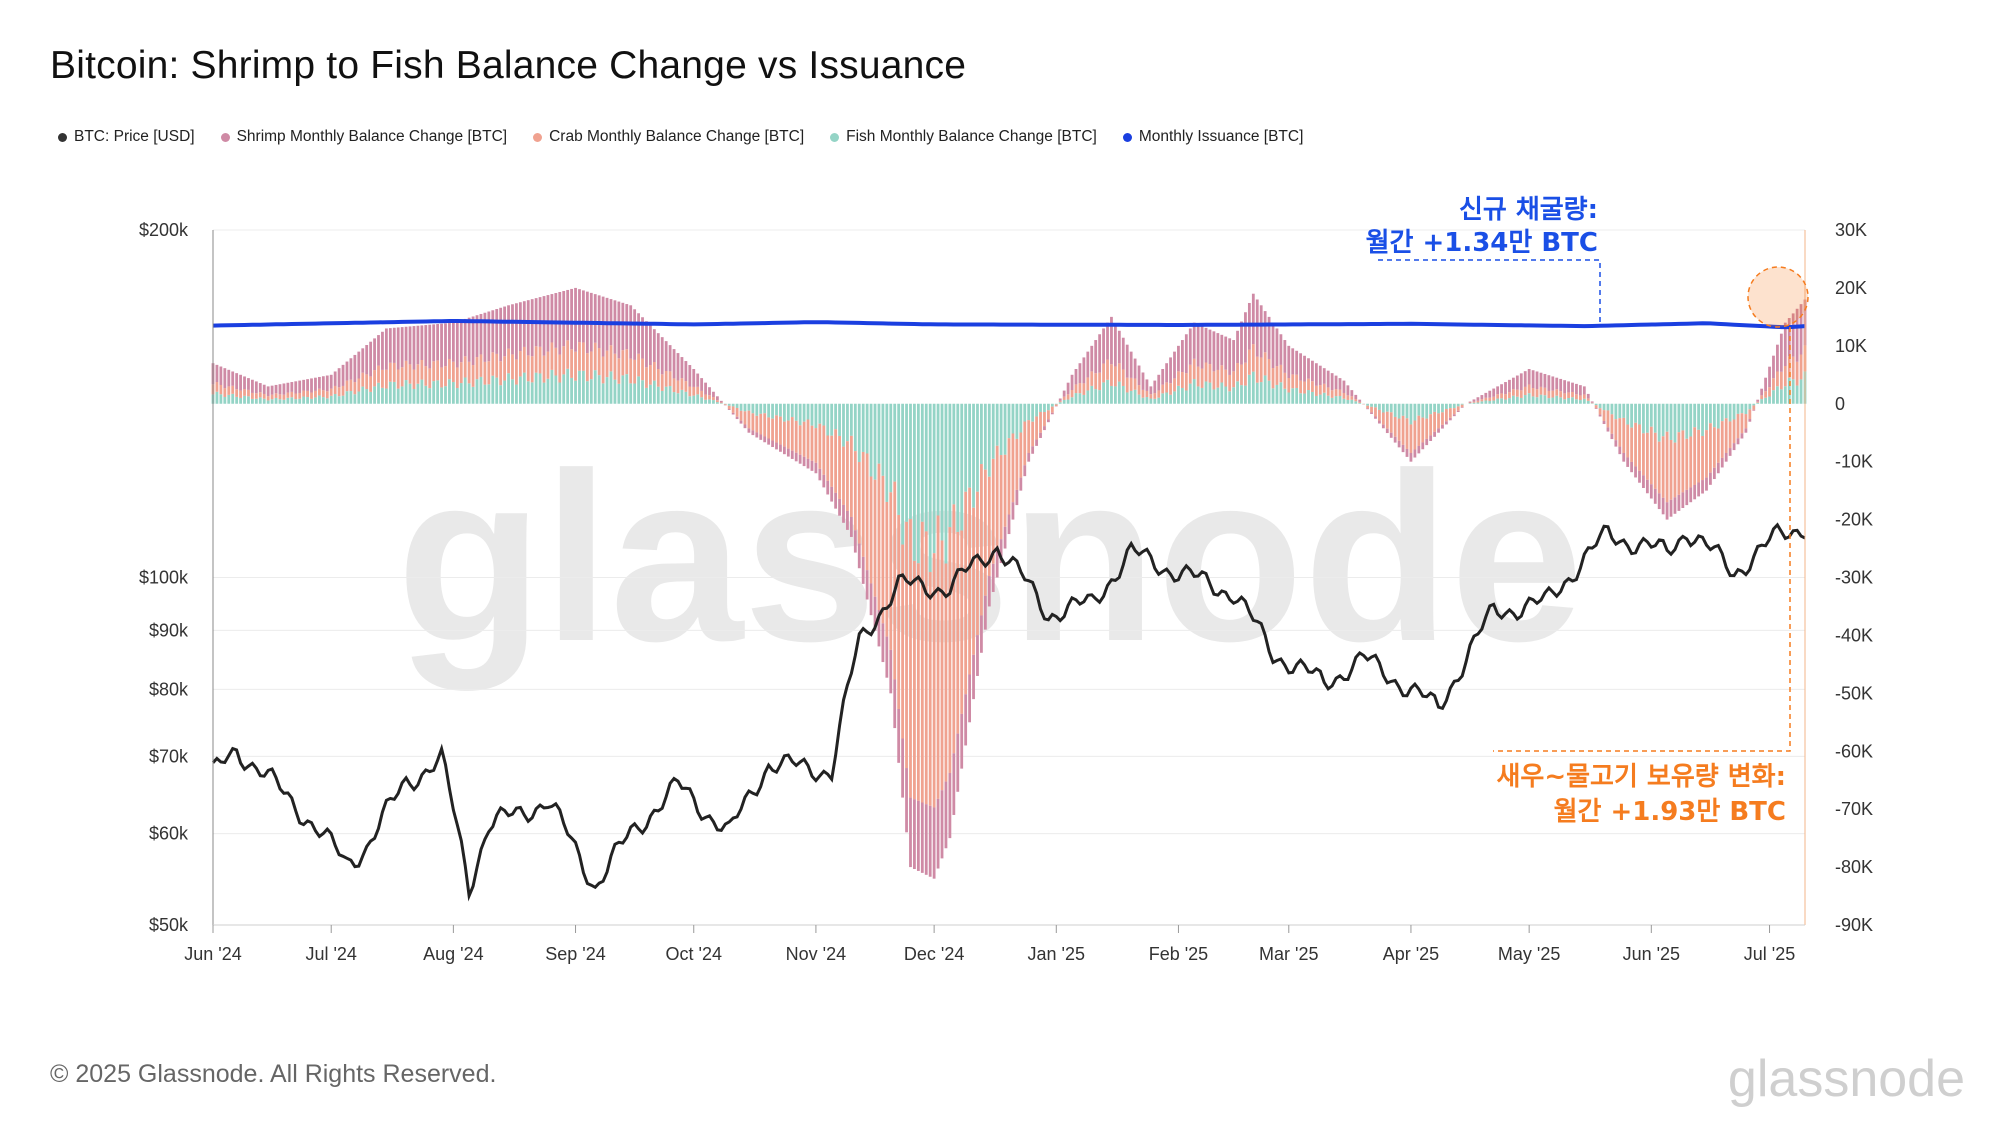 The width and height of the screenshot is (2000, 1125). Describe the element at coordinates (126, 137) in the screenshot. I see `legend-item-price: BTC: Price [USD]` at that location.